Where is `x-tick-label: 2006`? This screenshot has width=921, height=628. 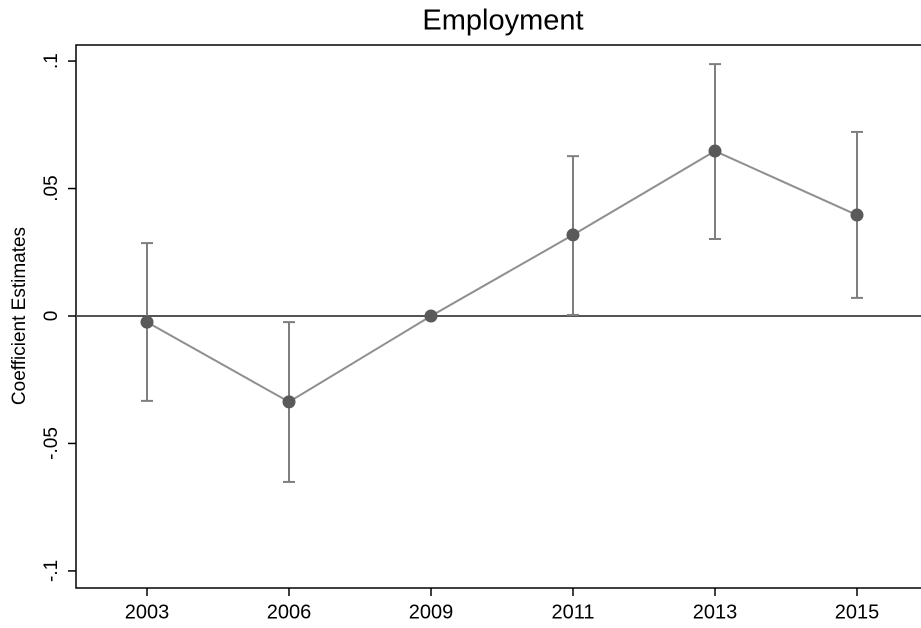
x-tick-label: 2006 is located at coordinates (289, 612).